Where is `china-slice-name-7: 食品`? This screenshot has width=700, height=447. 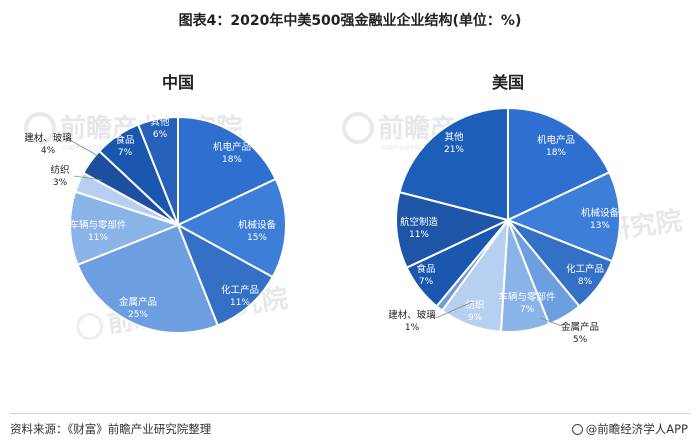 china-slice-name-7: 食品 is located at coordinates (124, 140).